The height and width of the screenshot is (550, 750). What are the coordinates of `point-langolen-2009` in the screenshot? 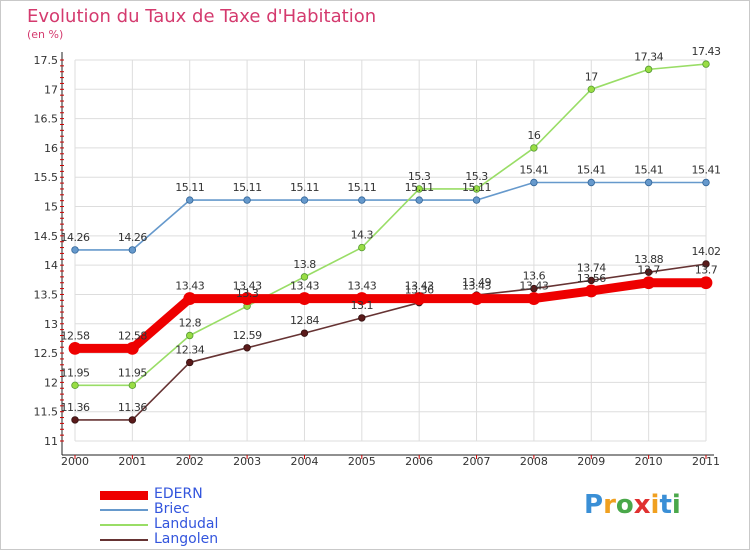 It's located at (591, 280).